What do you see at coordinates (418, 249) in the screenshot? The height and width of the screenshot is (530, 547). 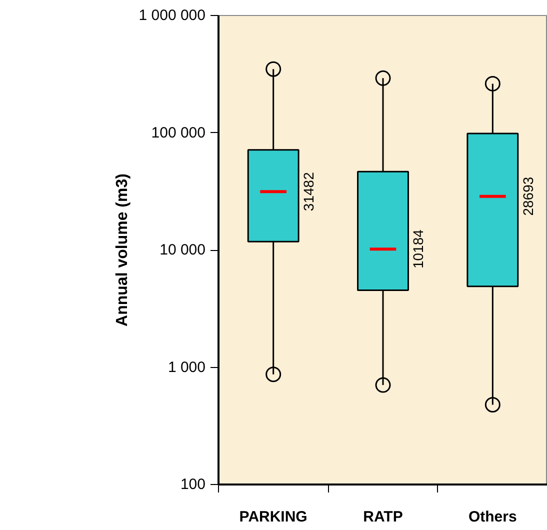 I see `text: 10184` at bounding box center [418, 249].